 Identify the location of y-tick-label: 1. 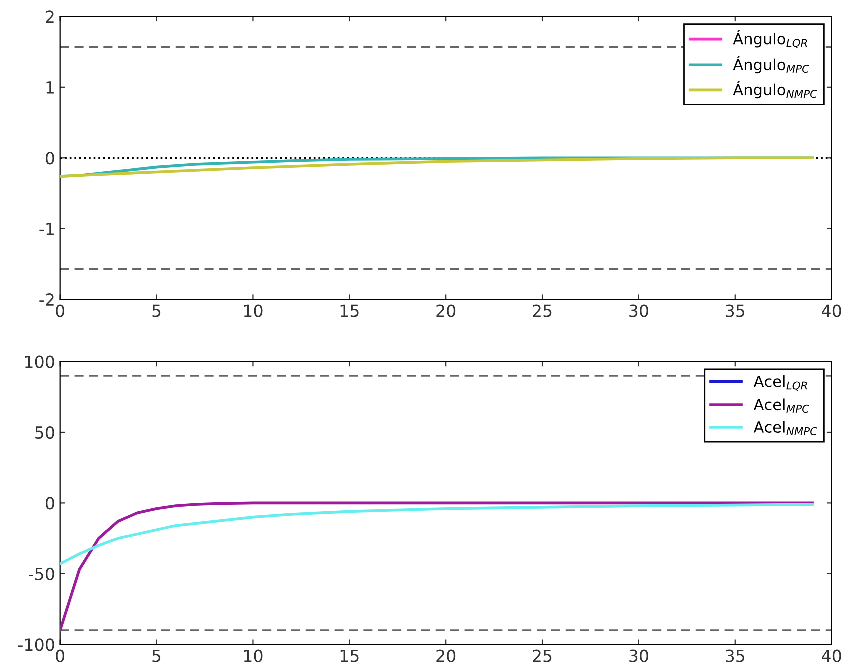
(50, 88).